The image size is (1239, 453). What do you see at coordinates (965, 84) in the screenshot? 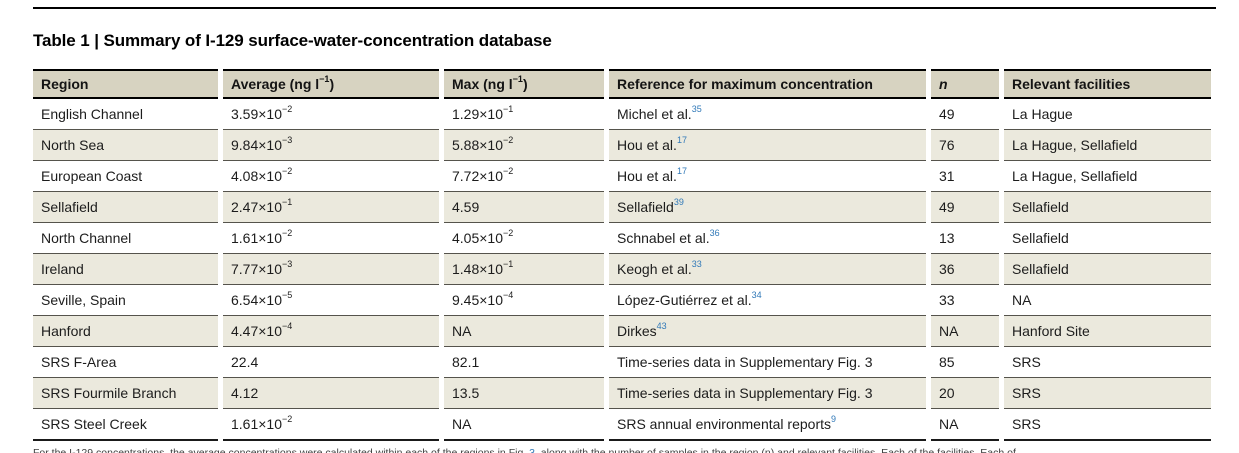
I see `column-header-n: n` at bounding box center [965, 84].